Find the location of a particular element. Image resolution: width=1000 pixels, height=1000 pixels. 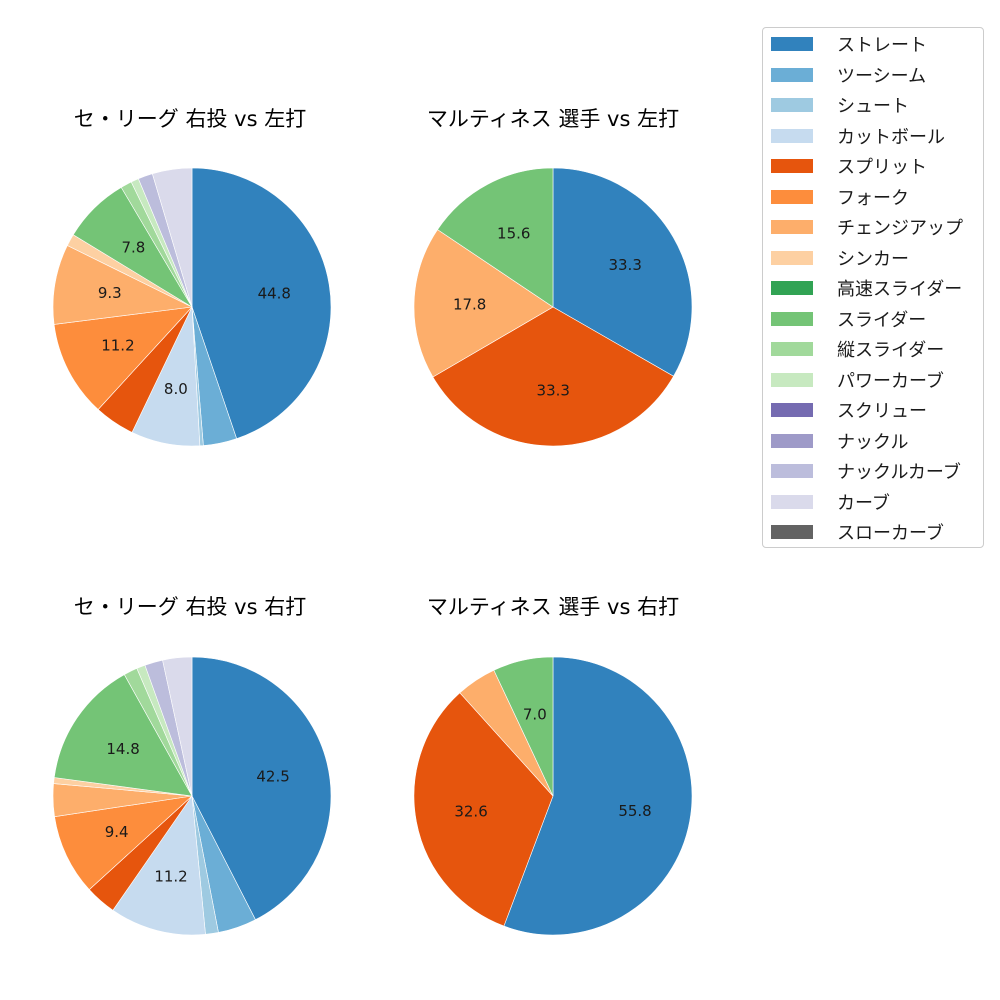

legend-label: スライダー is located at coordinates (882, 320).